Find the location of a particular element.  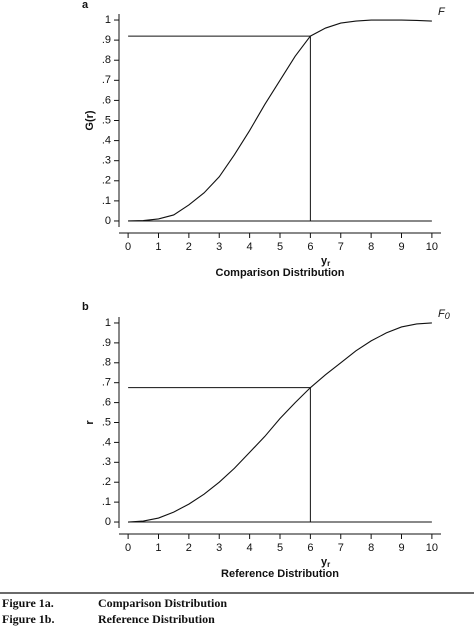

caption-text: Comparison Distribution is located at coordinates (162, 603).